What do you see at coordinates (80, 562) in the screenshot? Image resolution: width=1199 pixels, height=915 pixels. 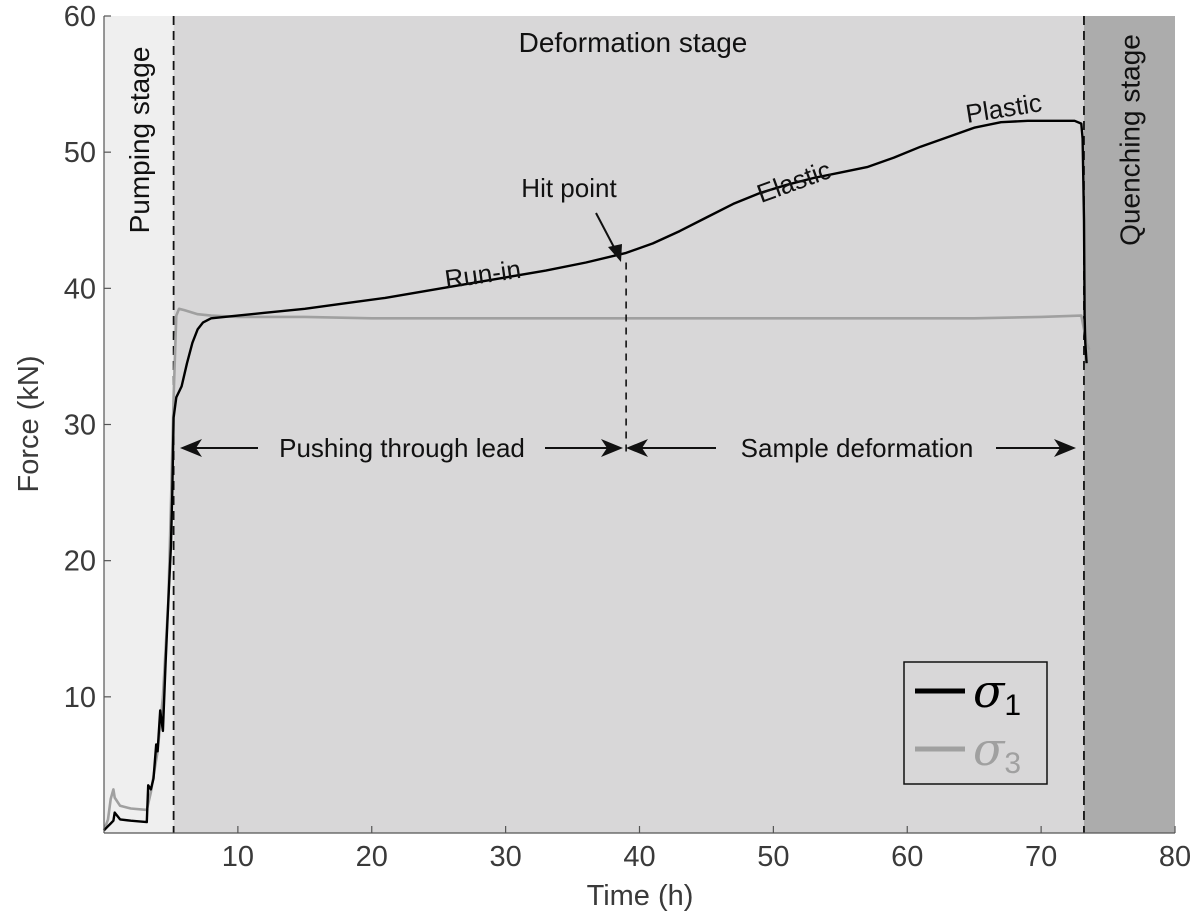 I see `y-tick-label: 20` at bounding box center [80, 562].